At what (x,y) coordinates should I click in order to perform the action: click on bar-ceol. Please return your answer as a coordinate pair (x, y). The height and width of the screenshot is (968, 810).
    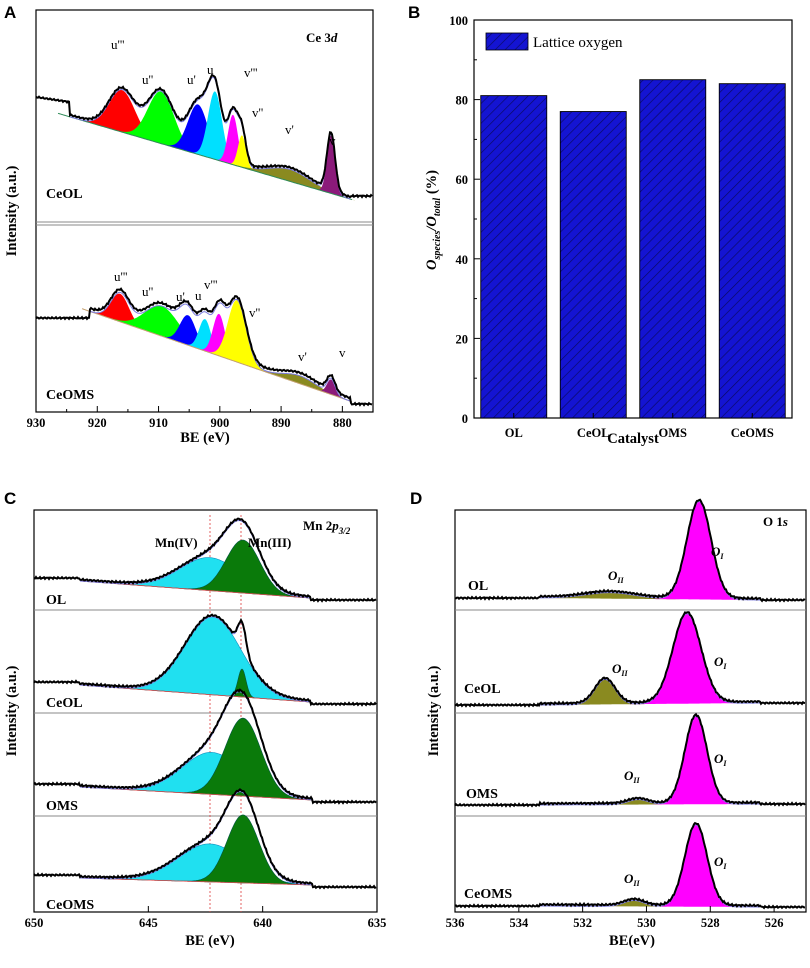
    Looking at the image, I should click on (593, 265).